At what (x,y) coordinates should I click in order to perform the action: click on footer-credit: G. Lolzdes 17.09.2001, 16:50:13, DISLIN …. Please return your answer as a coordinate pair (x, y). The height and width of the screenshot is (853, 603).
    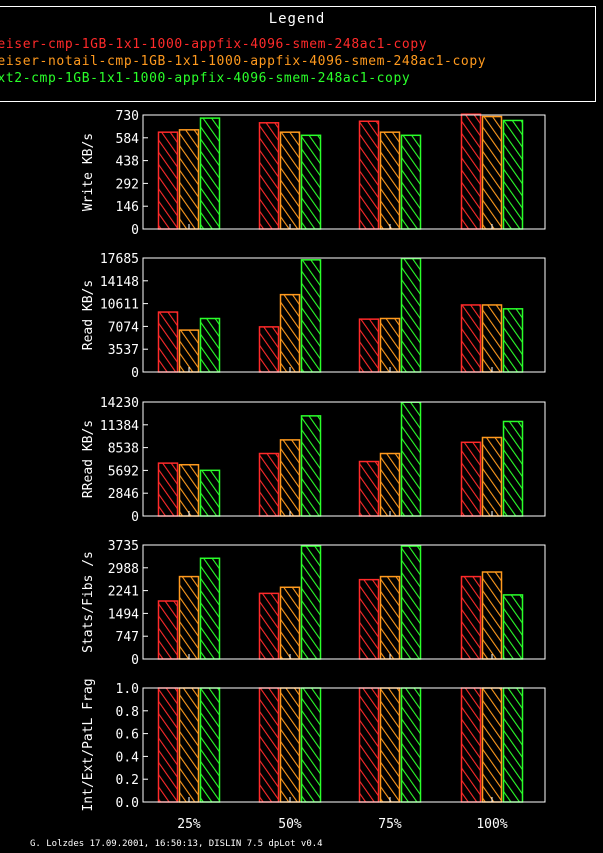
    Looking at the image, I should click on (176, 844).